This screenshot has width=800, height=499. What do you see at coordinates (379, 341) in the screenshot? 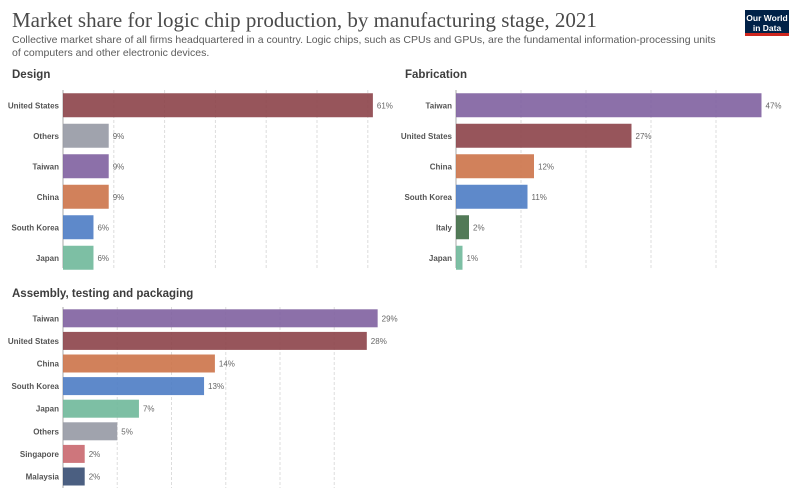
I see `value-label: 28%` at bounding box center [379, 341].